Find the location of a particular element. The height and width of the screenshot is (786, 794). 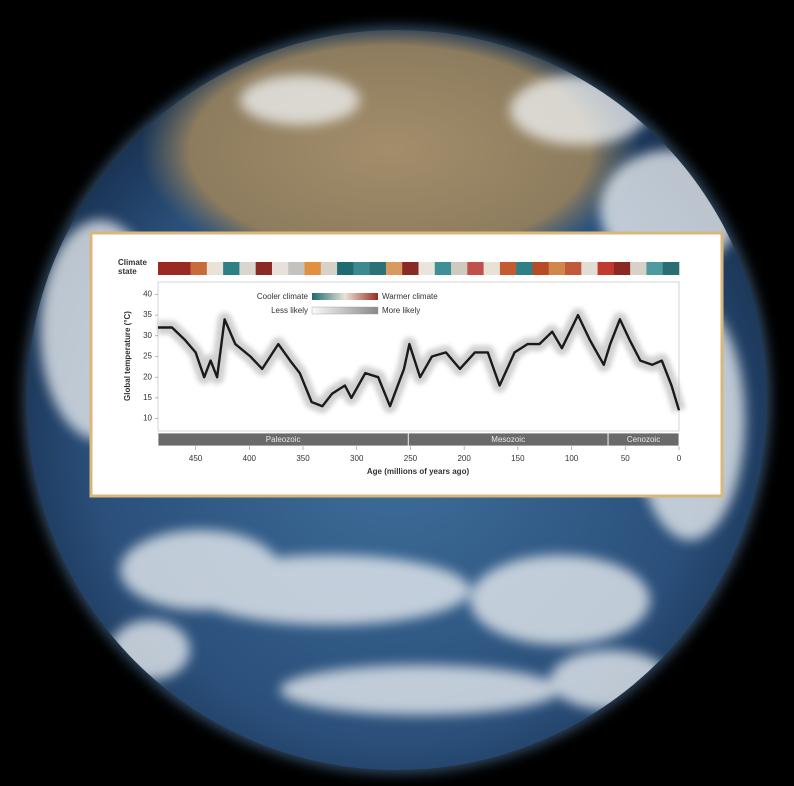

y-tick-label: 30 is located at coordinates (147, 335).